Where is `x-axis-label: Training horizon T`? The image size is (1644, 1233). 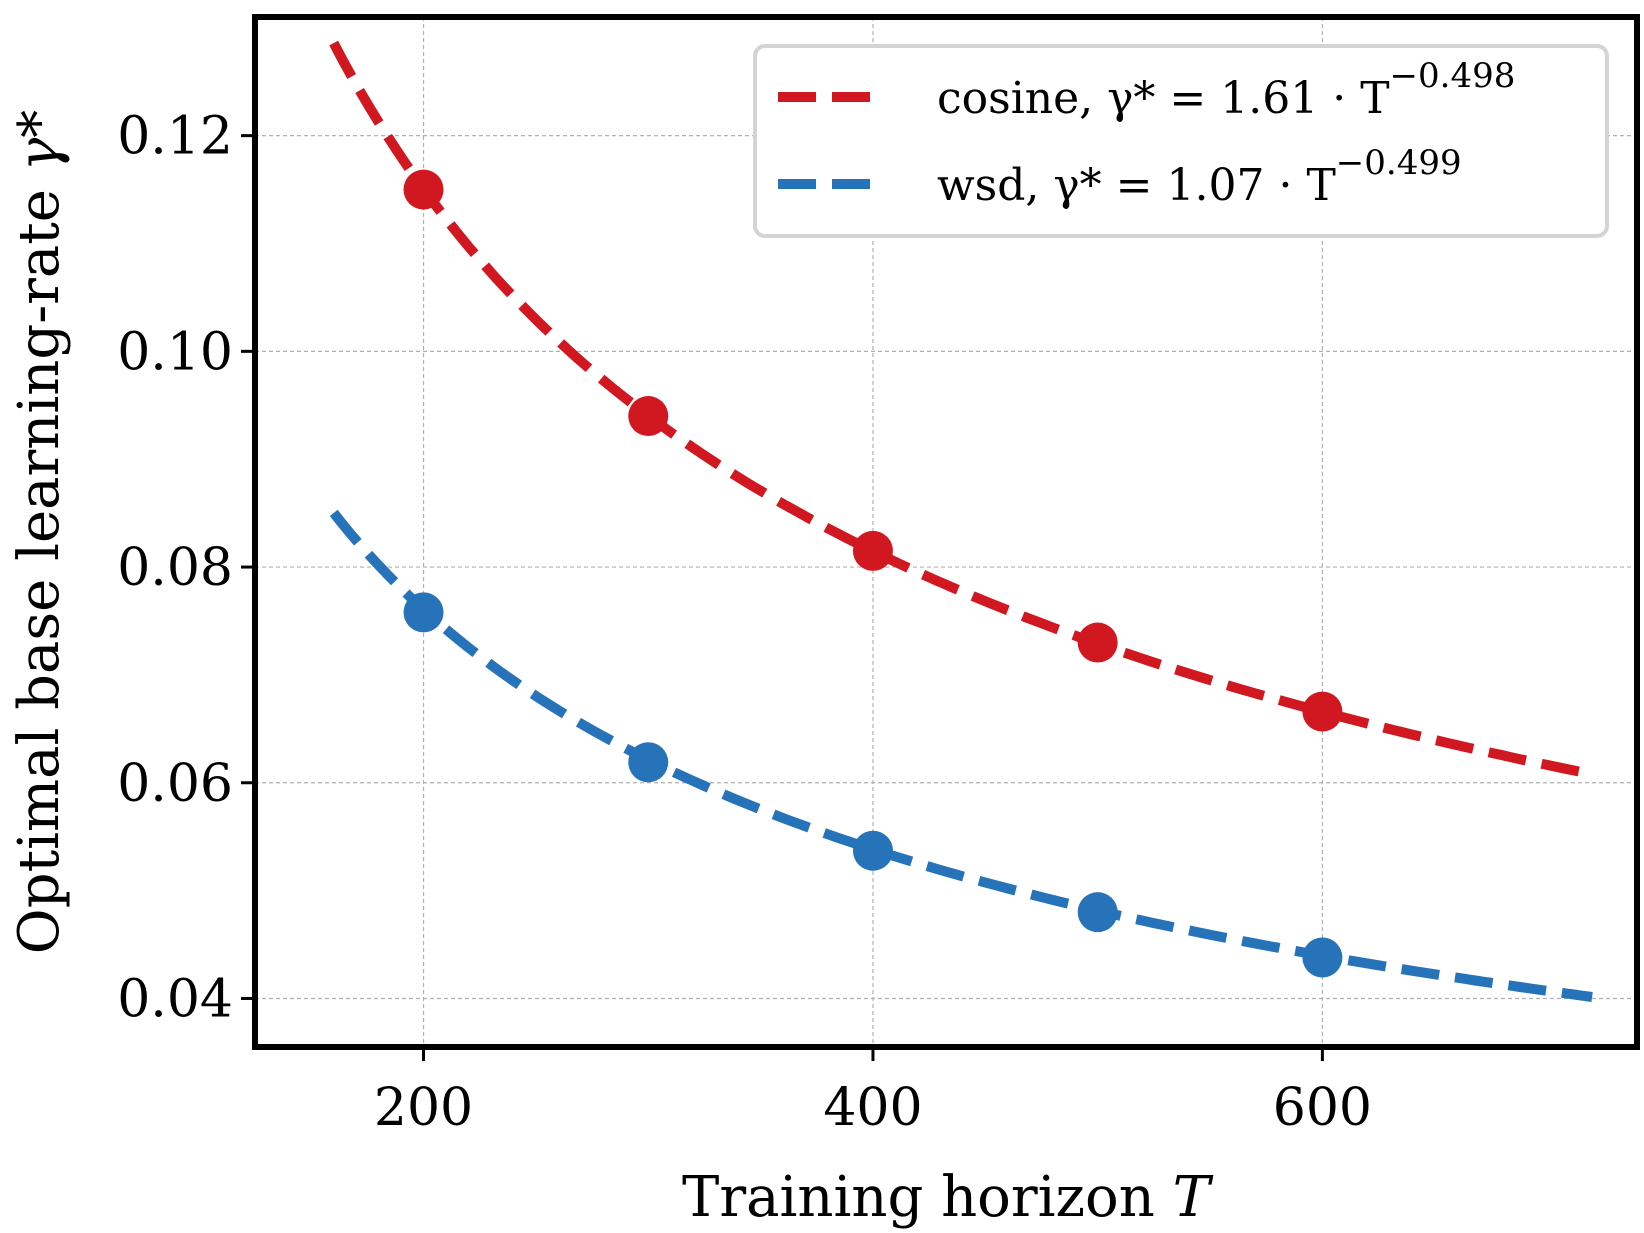
x-axis-label: Training horizon T is located at coordinates (948, 1197).